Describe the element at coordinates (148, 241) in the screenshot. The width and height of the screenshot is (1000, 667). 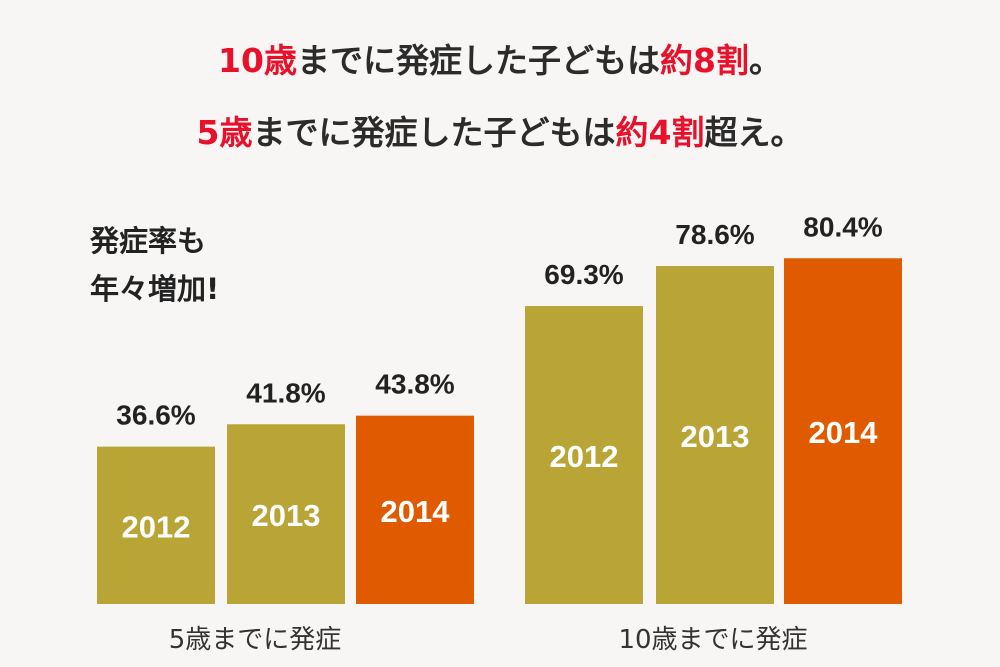
I see `side-note-line-1: 発症率も` at that location.